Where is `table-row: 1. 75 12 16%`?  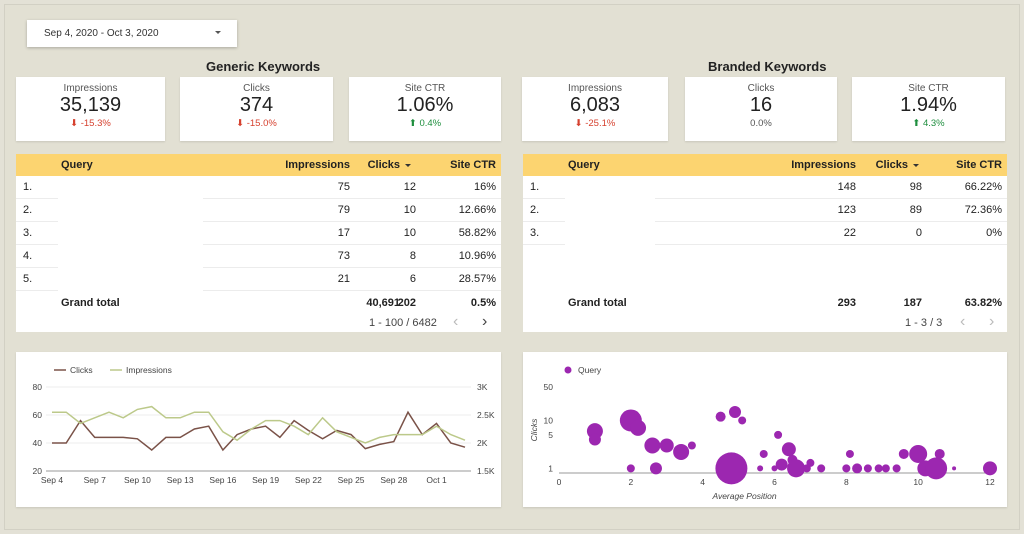 table-row: 1. 75 12 16% is located at coordinates (258, 187).